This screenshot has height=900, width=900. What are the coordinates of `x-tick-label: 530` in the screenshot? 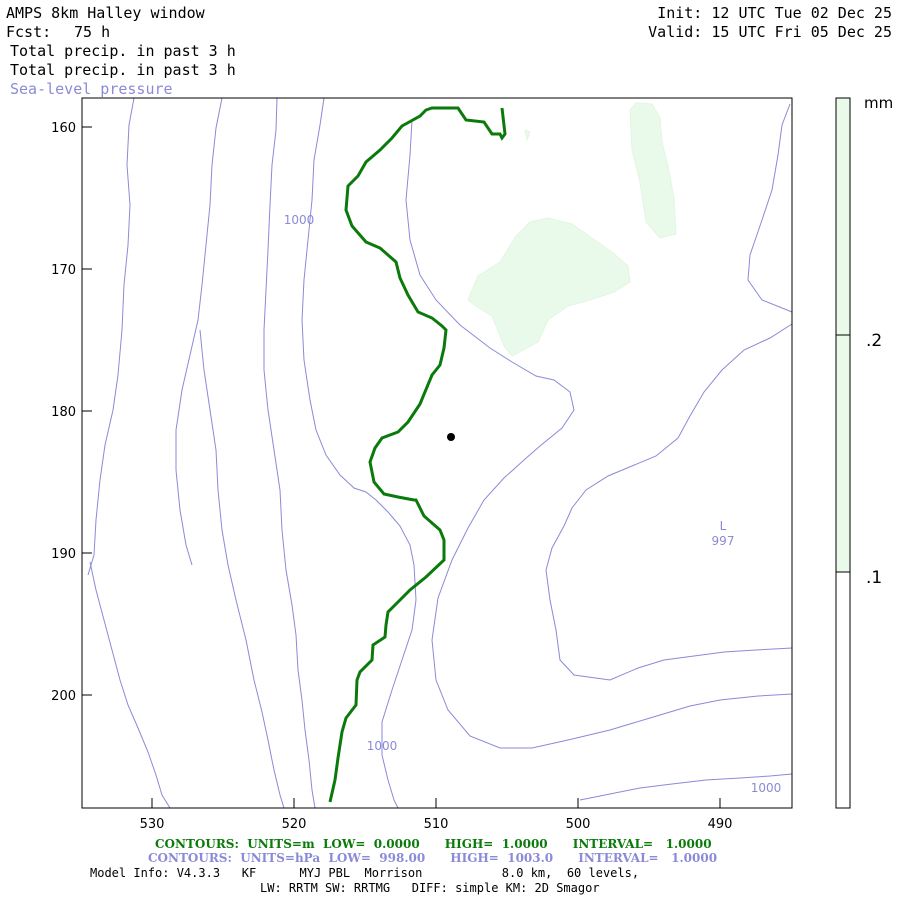 It's located at (152, 824).